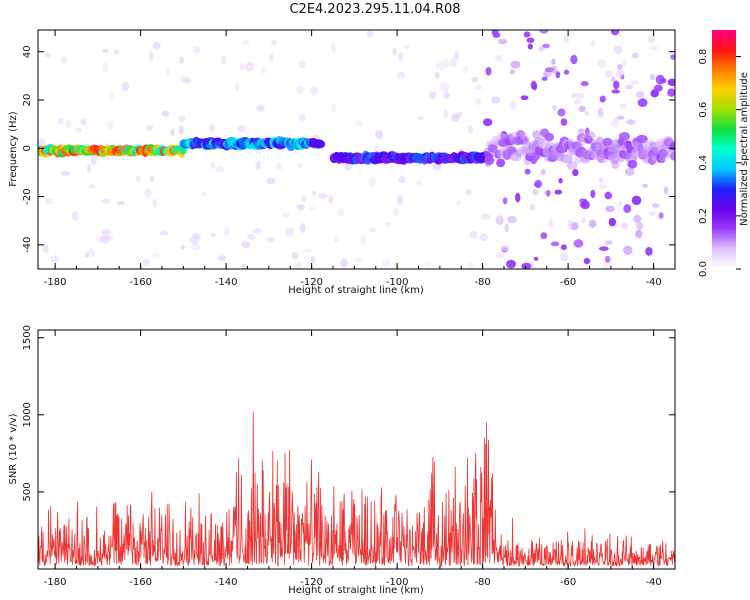 The height and width of the screenshot is (600, 750). What do you see at coordinates (703, 269) in the screenshot?
I see `colorbar-tick-label: 0.0` at bounding box center [703, 269].